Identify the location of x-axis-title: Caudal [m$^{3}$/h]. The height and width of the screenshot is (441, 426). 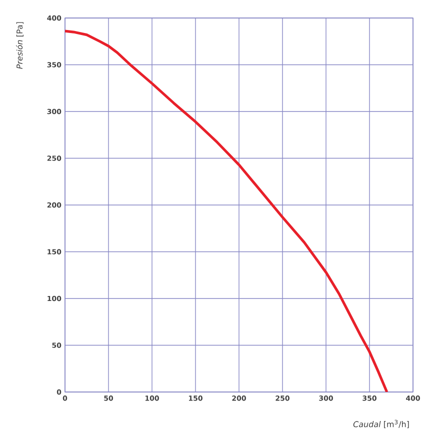
(381, 424).